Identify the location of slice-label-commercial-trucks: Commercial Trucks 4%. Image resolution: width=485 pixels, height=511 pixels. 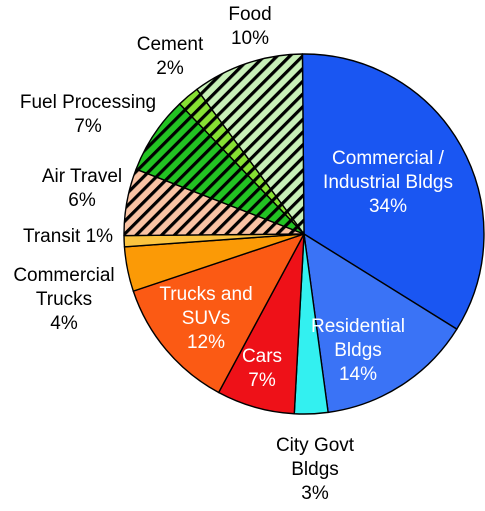
(63, 299).